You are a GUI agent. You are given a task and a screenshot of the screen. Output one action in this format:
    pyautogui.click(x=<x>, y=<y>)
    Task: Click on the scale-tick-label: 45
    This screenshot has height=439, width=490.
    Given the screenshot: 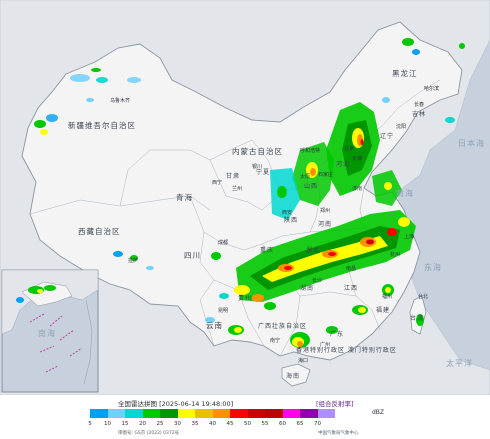 What is the action you would take?
    pyautogui.click(x=230, y=424)
    